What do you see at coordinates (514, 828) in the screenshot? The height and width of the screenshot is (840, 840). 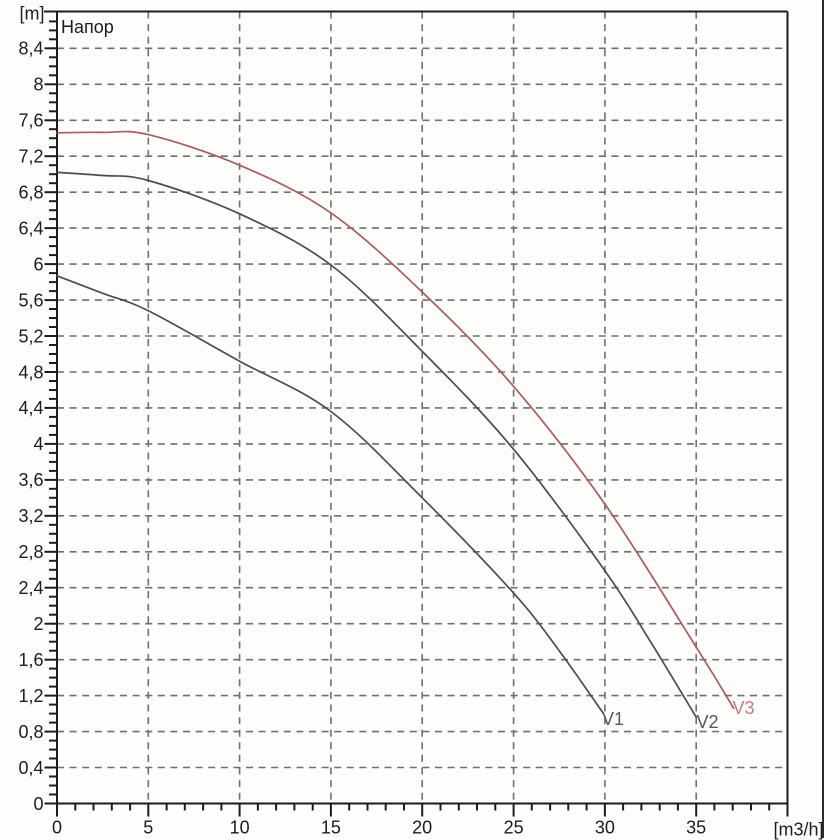 I see `svg-text: 25` at bounding box center [514, 828].